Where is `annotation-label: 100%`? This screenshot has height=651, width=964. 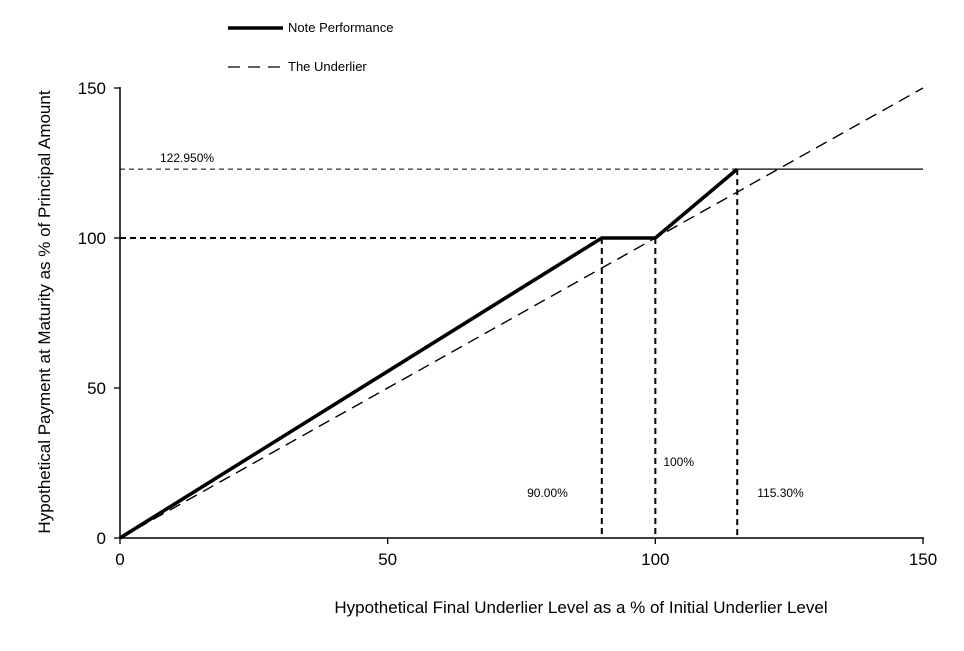 annotation-label: 100% is located at coordinates (678, 462).